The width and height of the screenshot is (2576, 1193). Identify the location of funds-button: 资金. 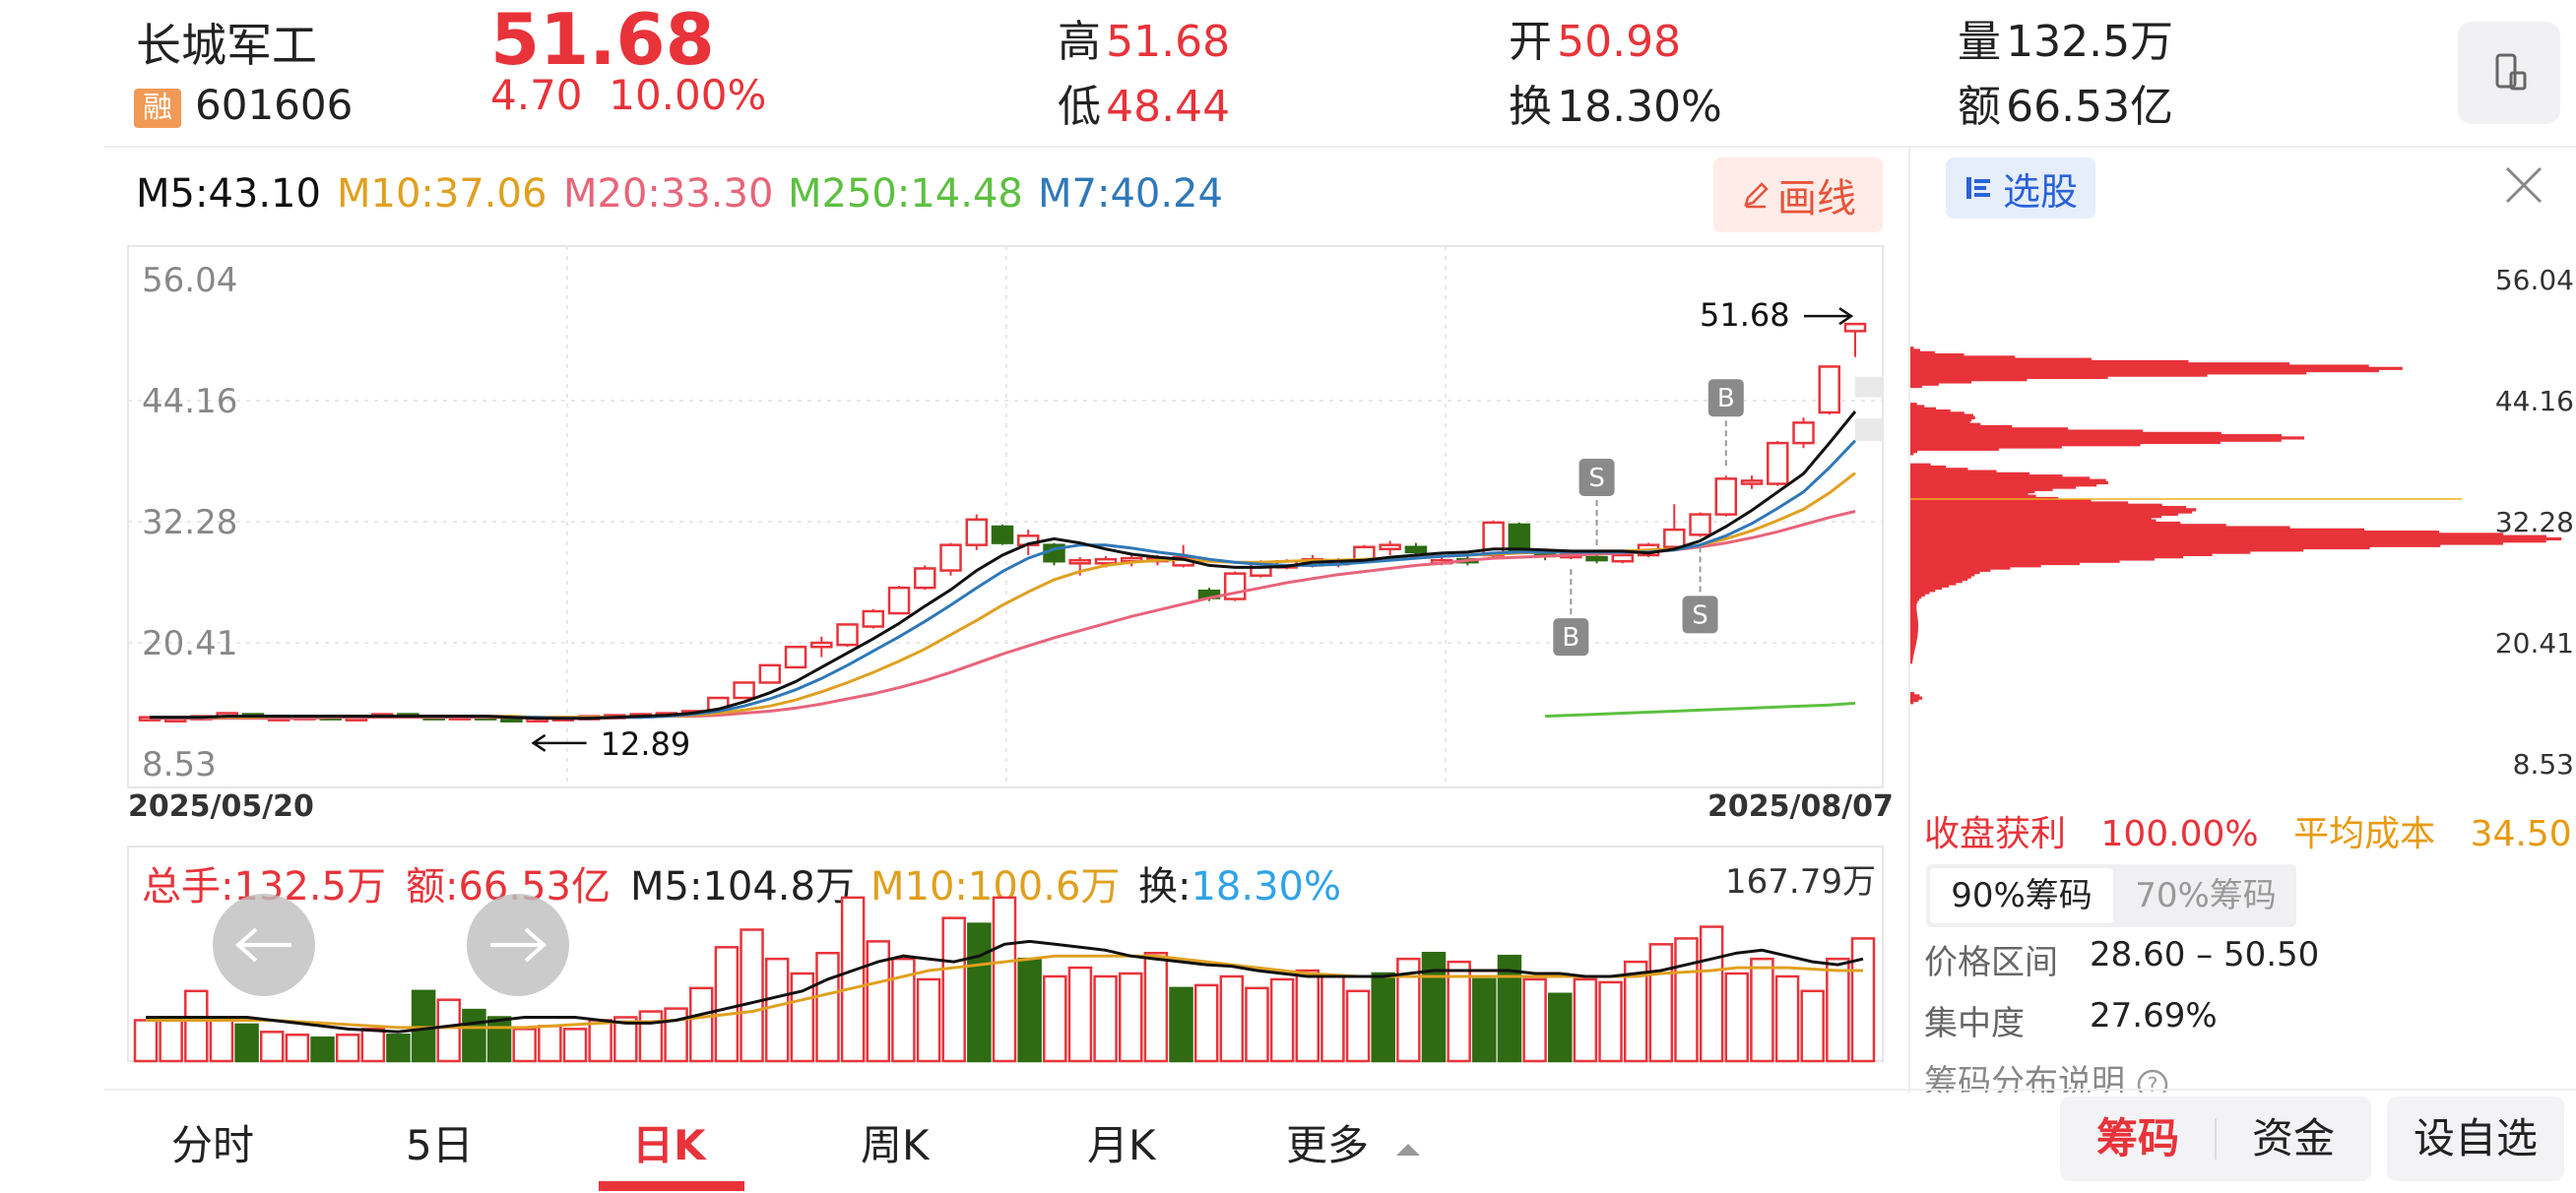
(2293, 1138).